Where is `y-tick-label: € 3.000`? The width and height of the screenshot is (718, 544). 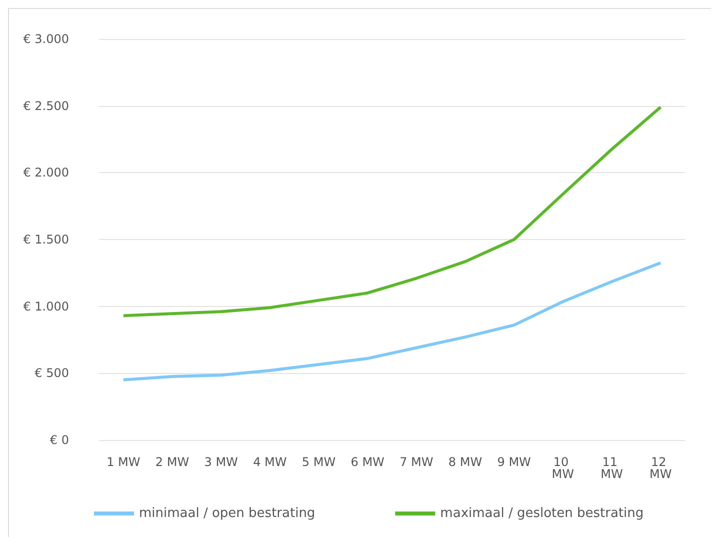 y-tick-label: € 3.000 is located at coordinates (46, 39).